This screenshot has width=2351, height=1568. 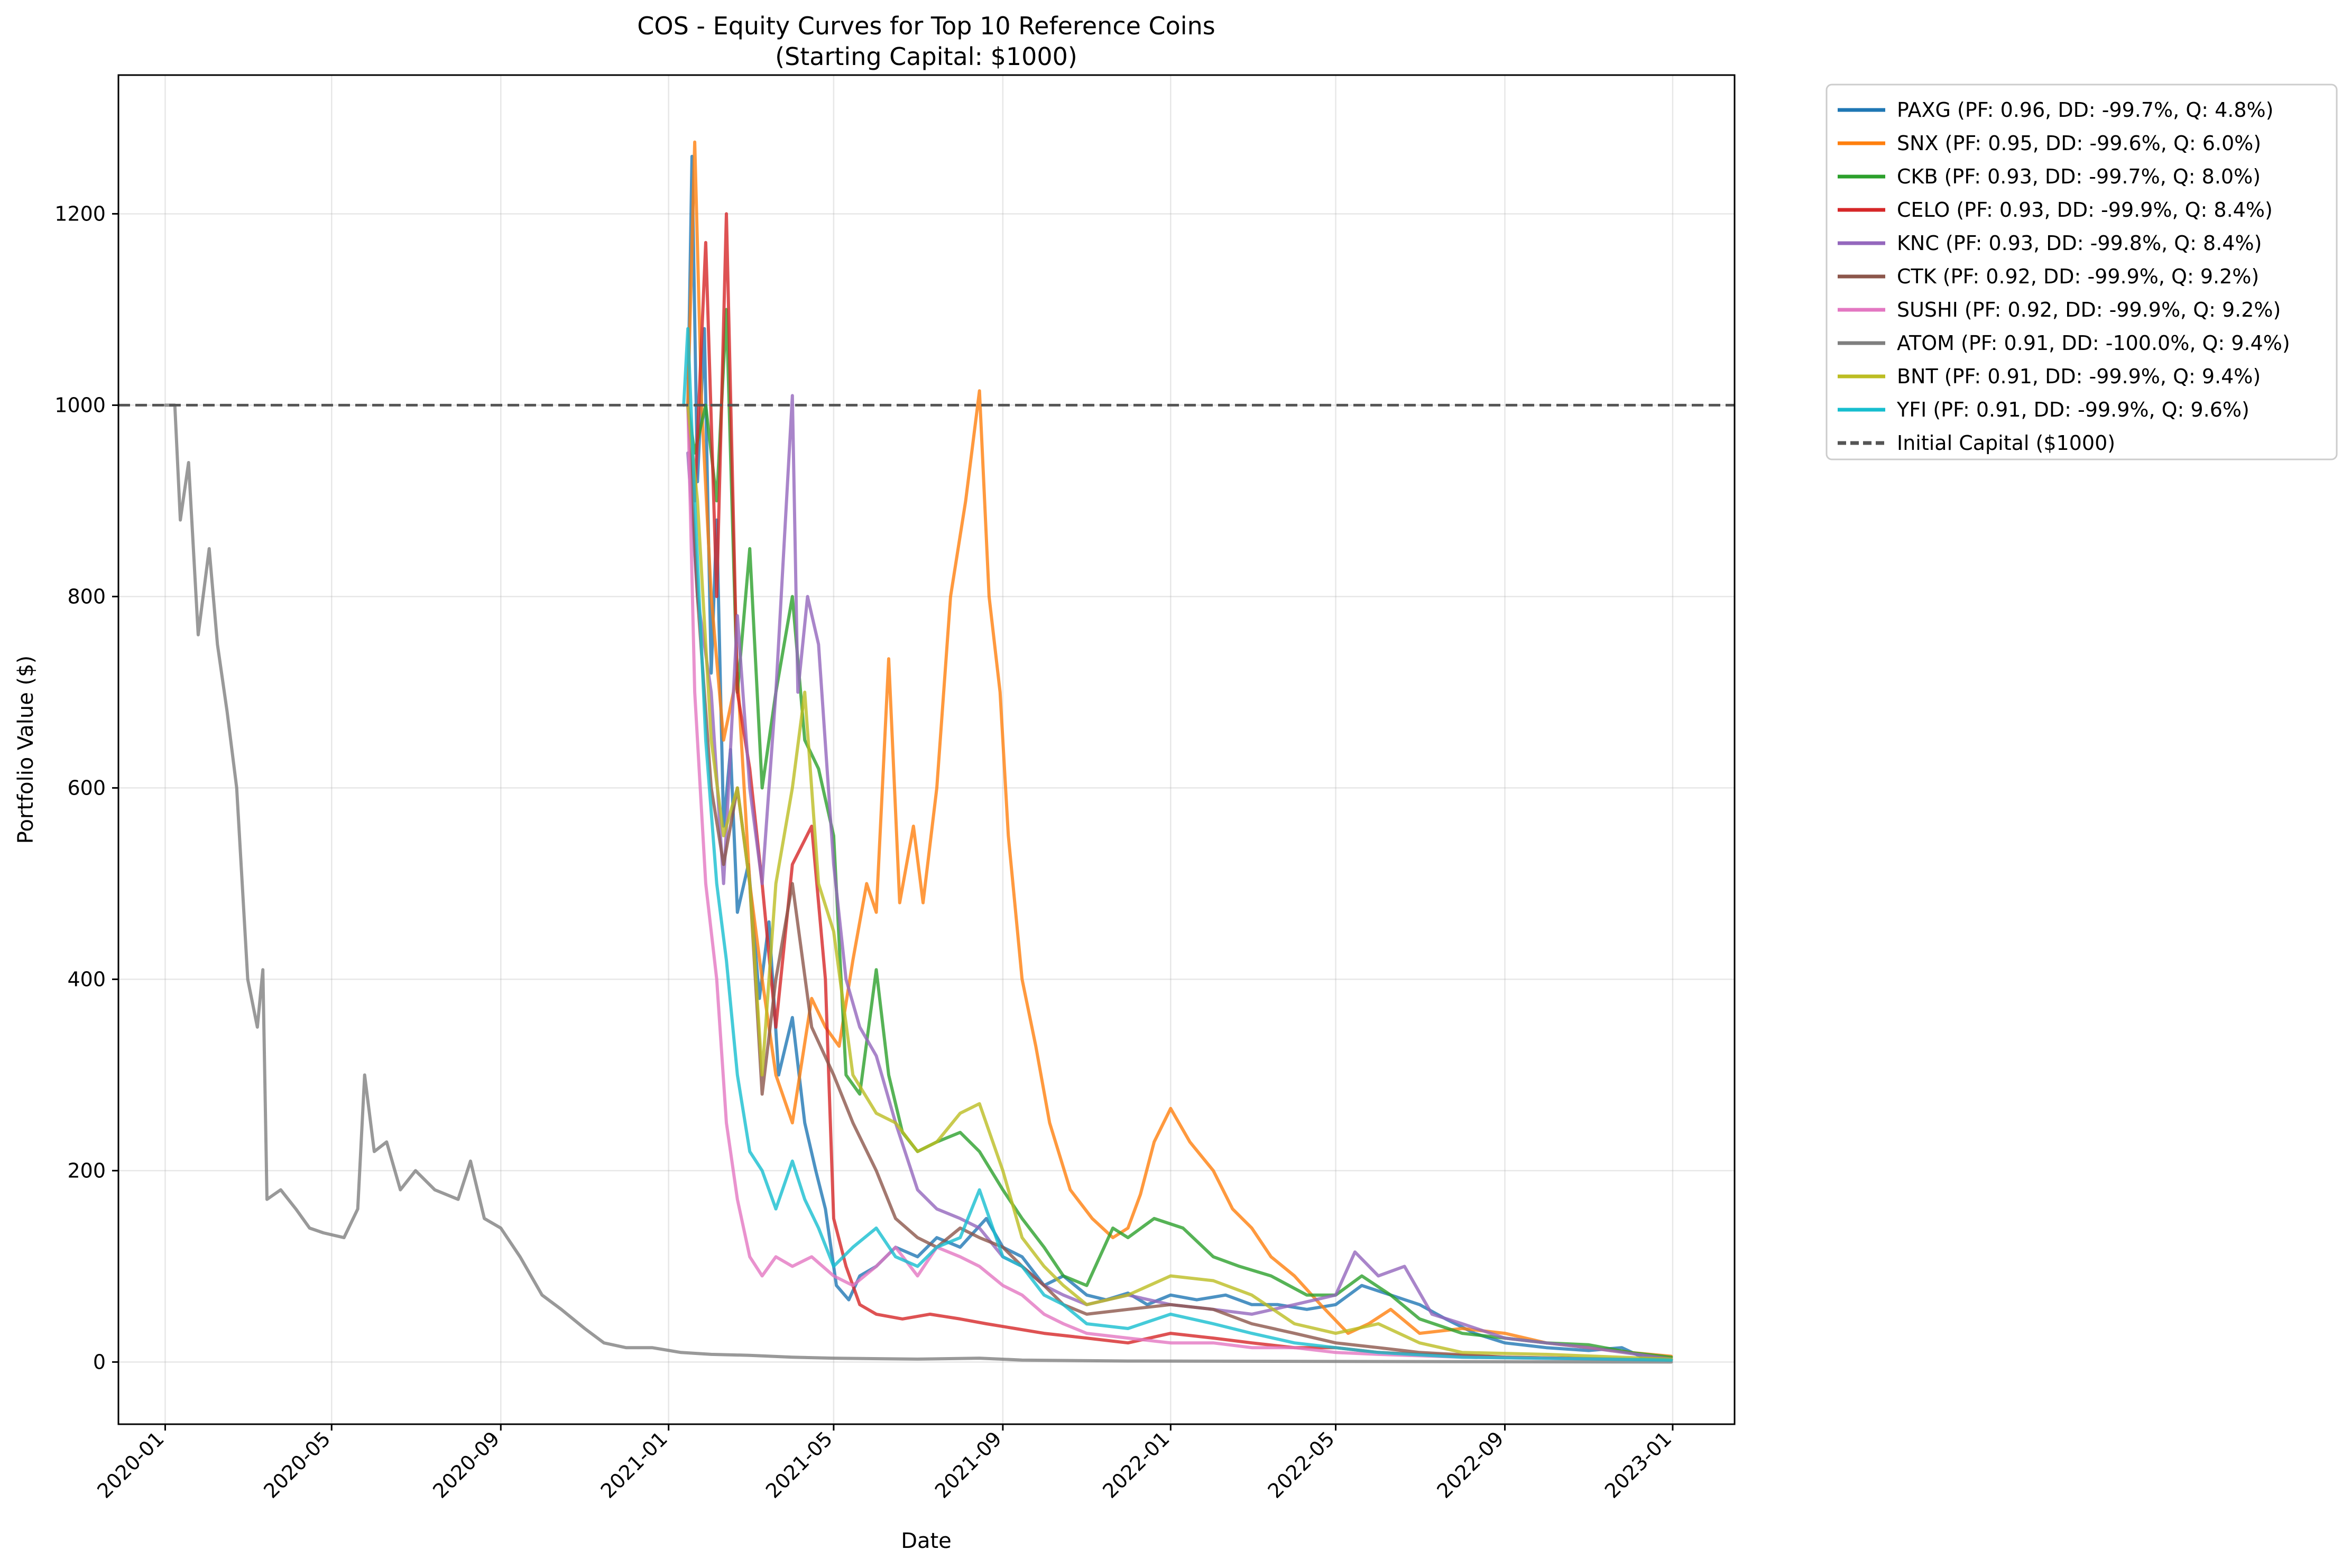 I want to click on legend-label-sushi: SUSHI (PF: 0.92, DD: -99.9%, Q: 9.2%), so click(x=2089, y=309).